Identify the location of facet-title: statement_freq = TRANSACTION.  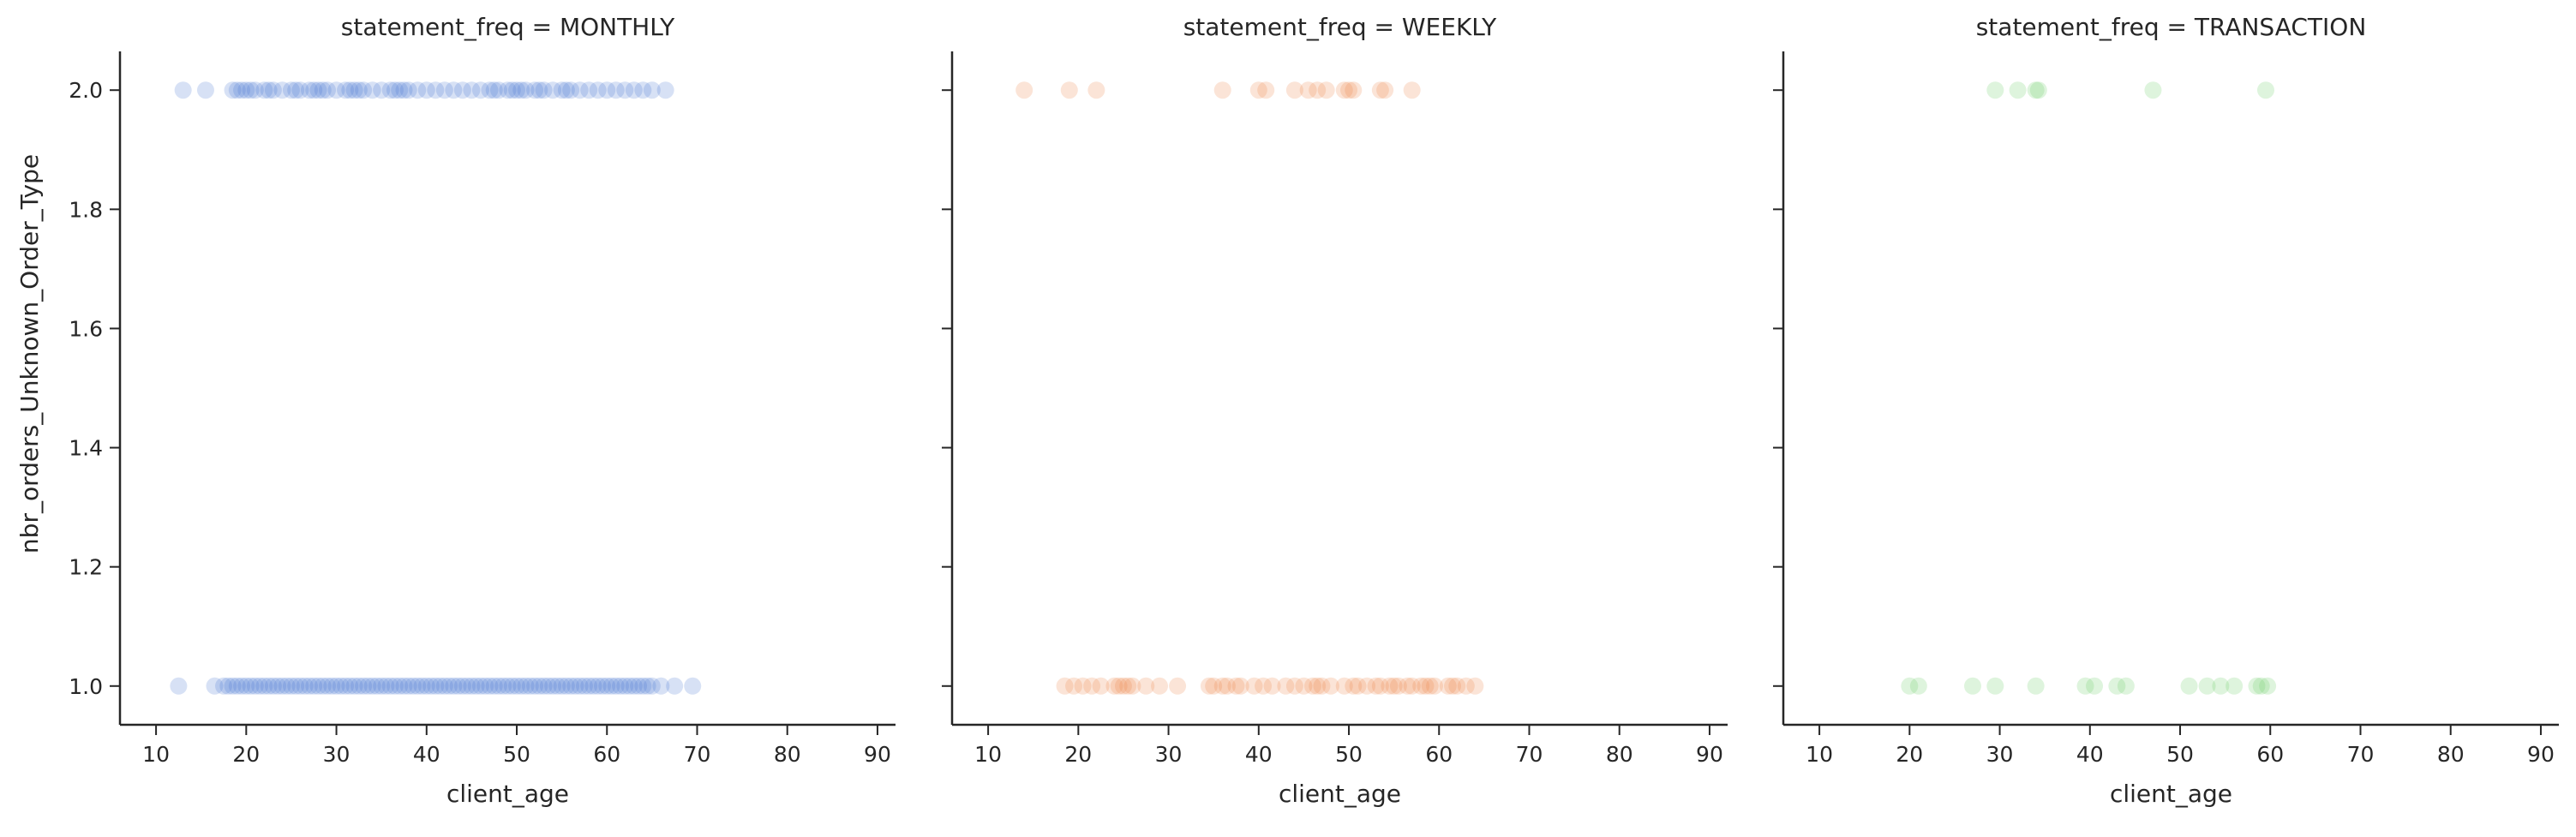
(2171, 27).